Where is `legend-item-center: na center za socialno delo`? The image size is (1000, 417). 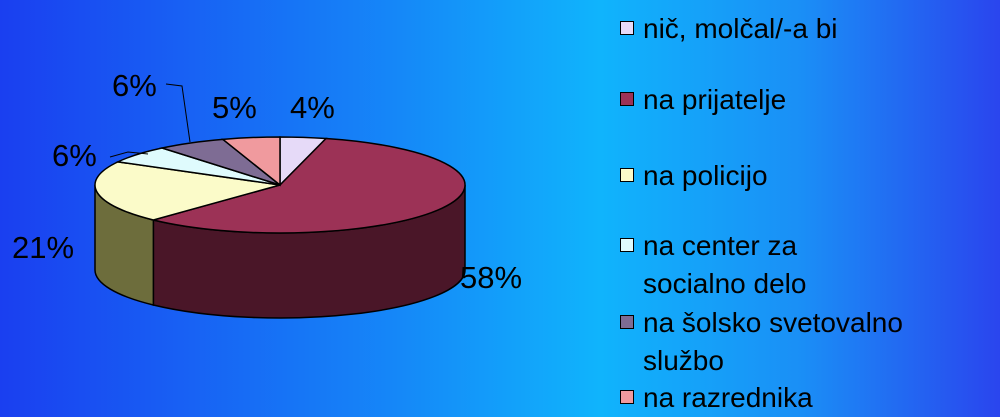 legend-item-center: na center za socialno delo is located at coordinates (713, 265).